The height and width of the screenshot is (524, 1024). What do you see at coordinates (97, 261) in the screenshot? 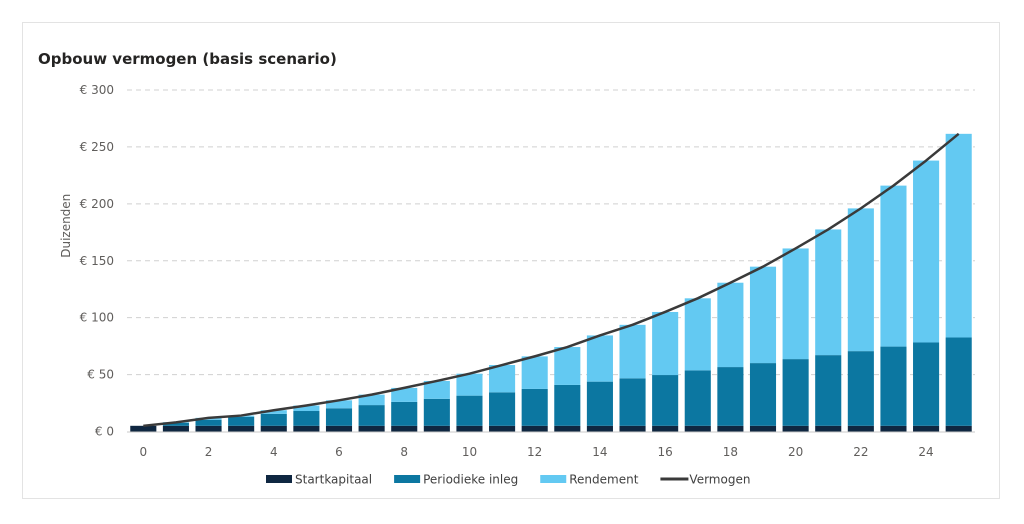
I see `y-tick-label: € 150` at bounding box center [97, 261].